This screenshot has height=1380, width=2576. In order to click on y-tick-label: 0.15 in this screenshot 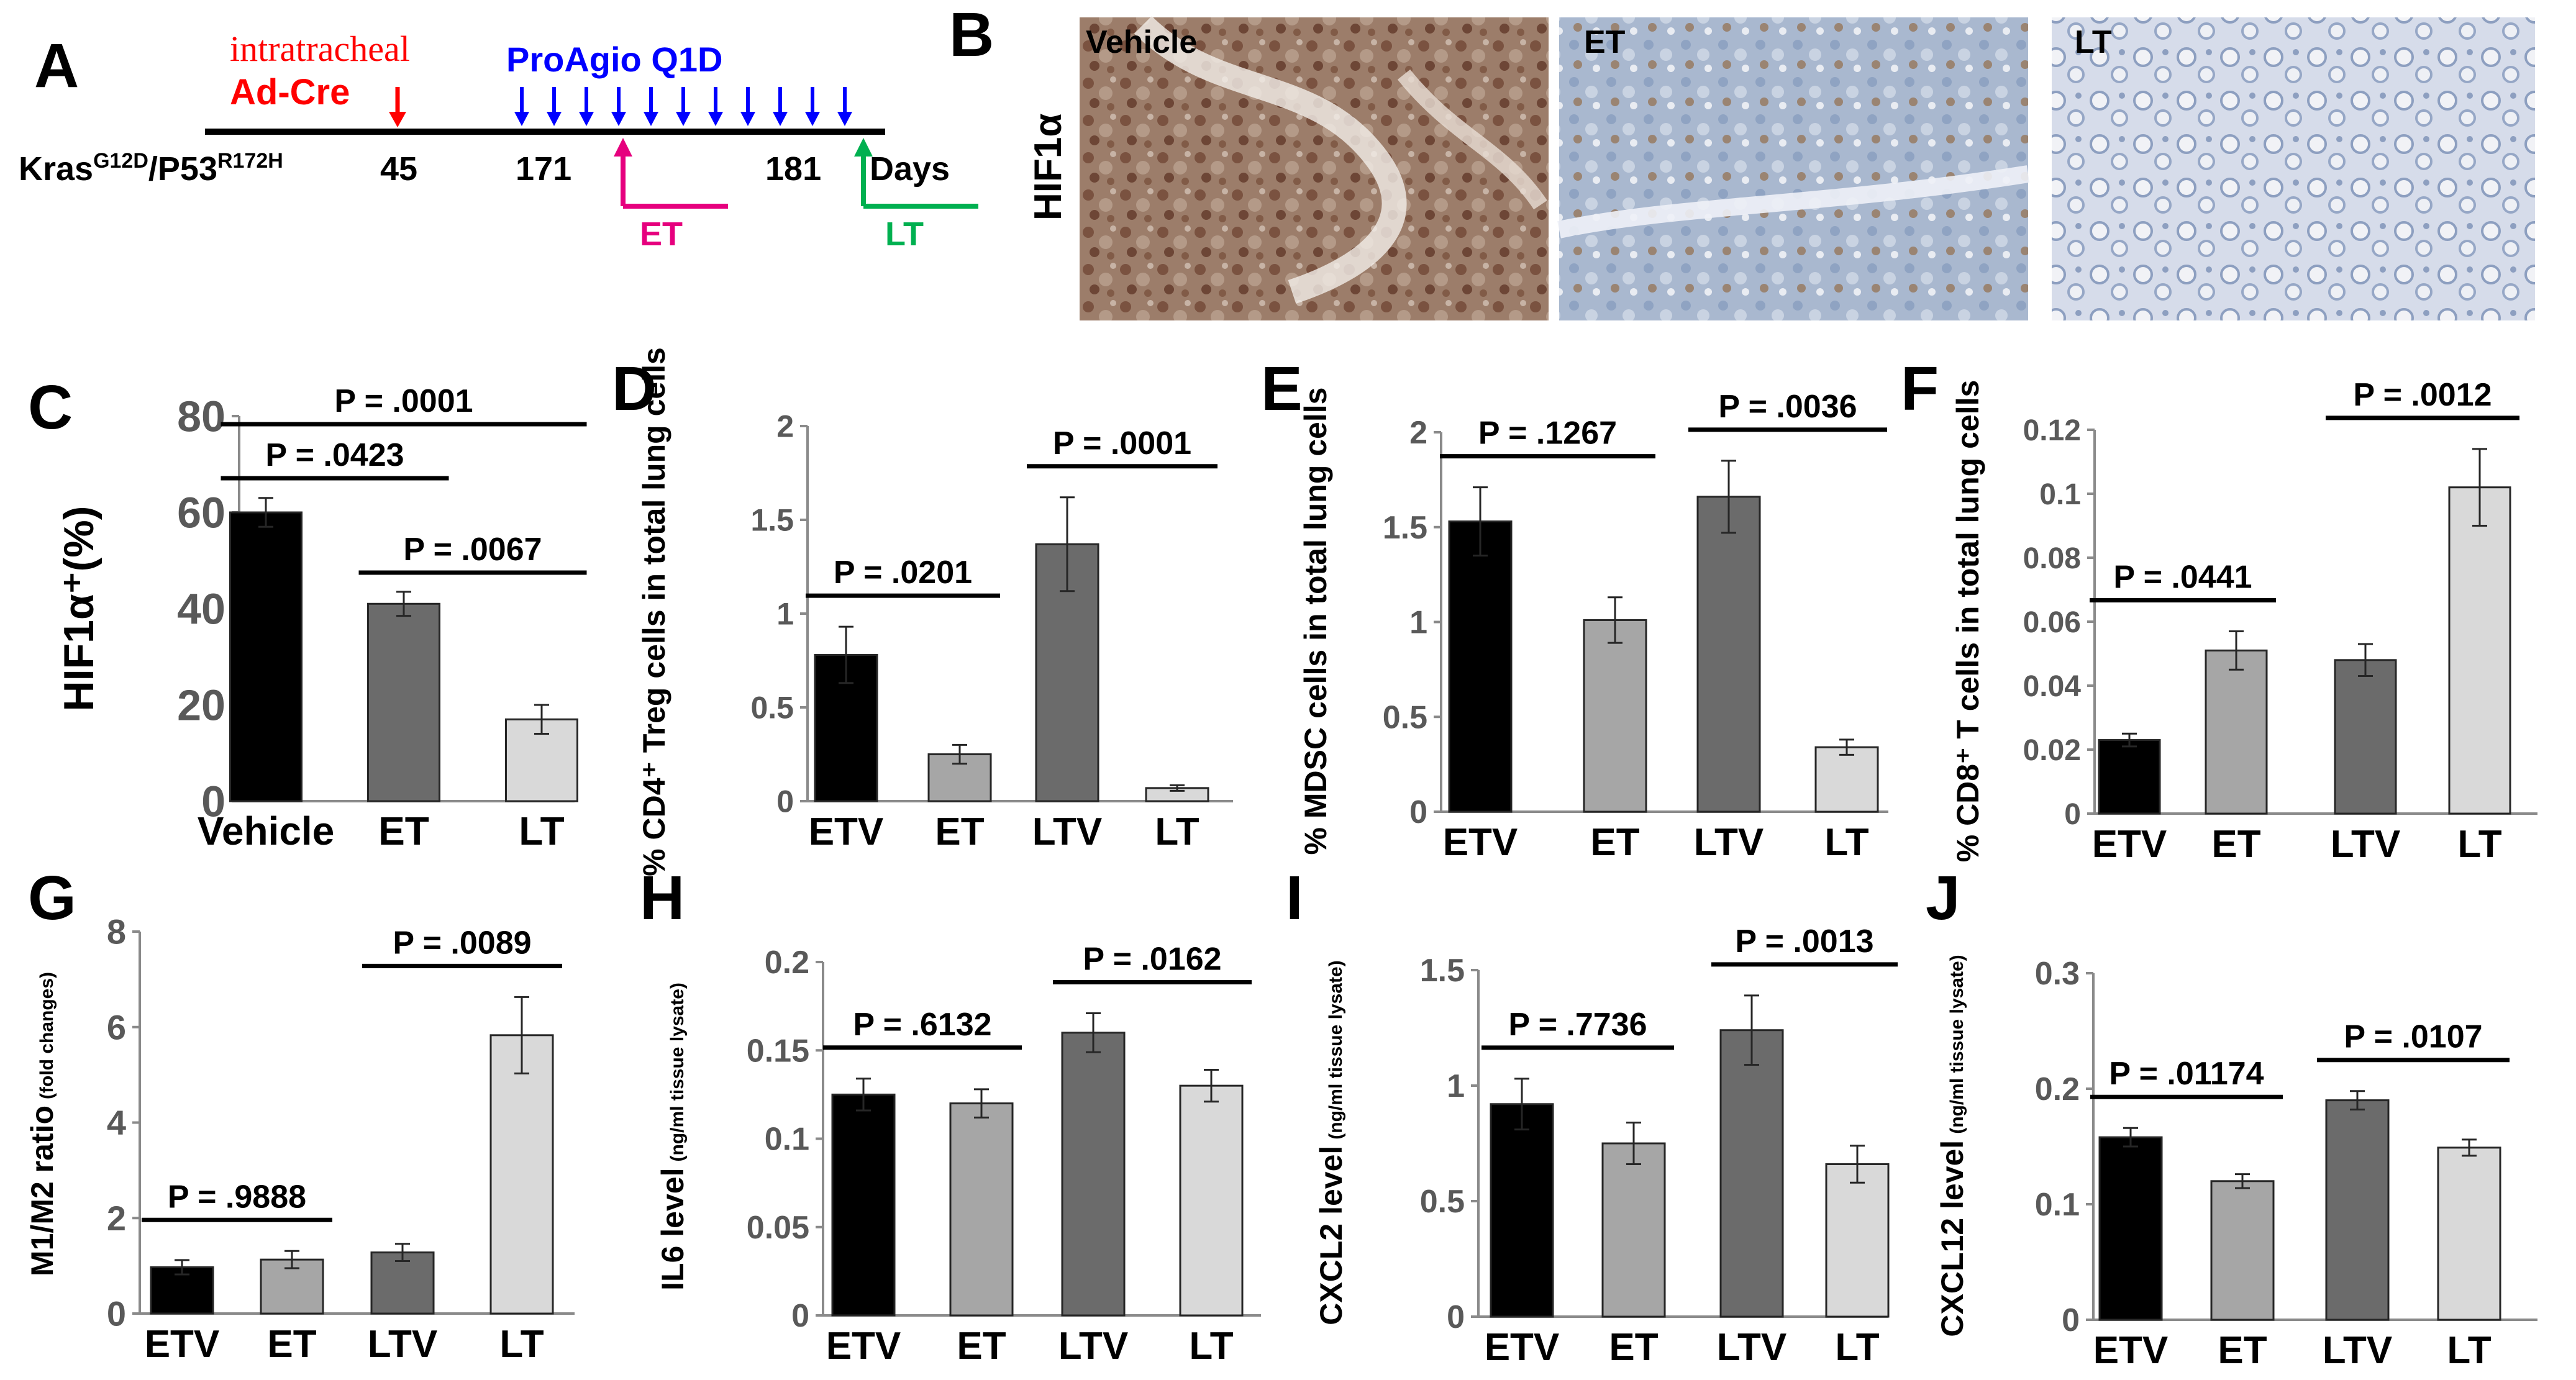, I will do `click(778, 1051)`.